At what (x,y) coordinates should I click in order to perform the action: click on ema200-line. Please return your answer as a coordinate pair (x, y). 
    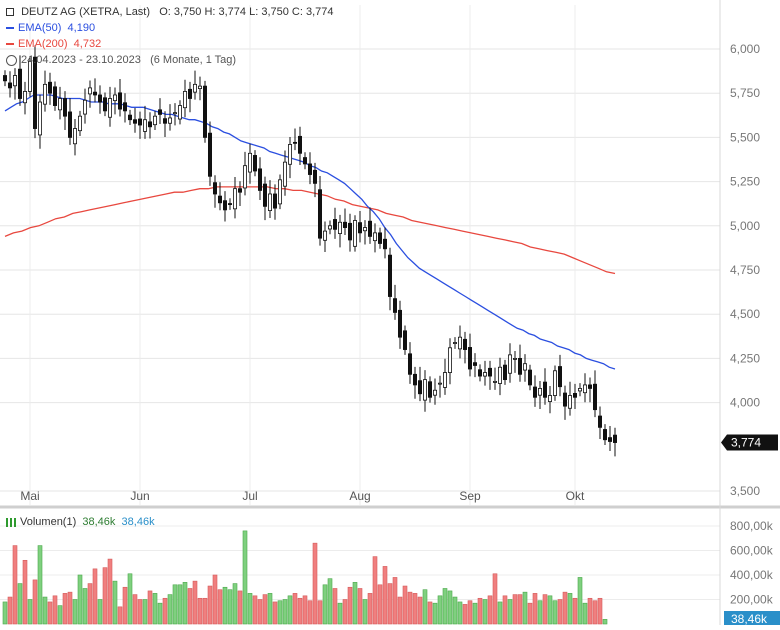
    Looking at the image, I should click on (310, 230).